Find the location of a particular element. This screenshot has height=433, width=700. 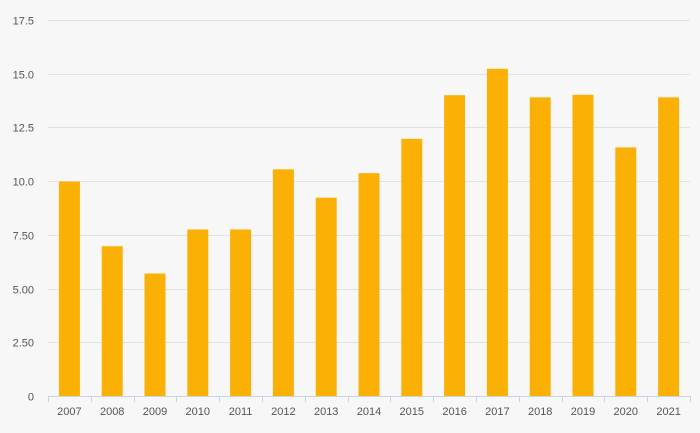

x-tick-label: 2017 is located at coordinates (497, 412).